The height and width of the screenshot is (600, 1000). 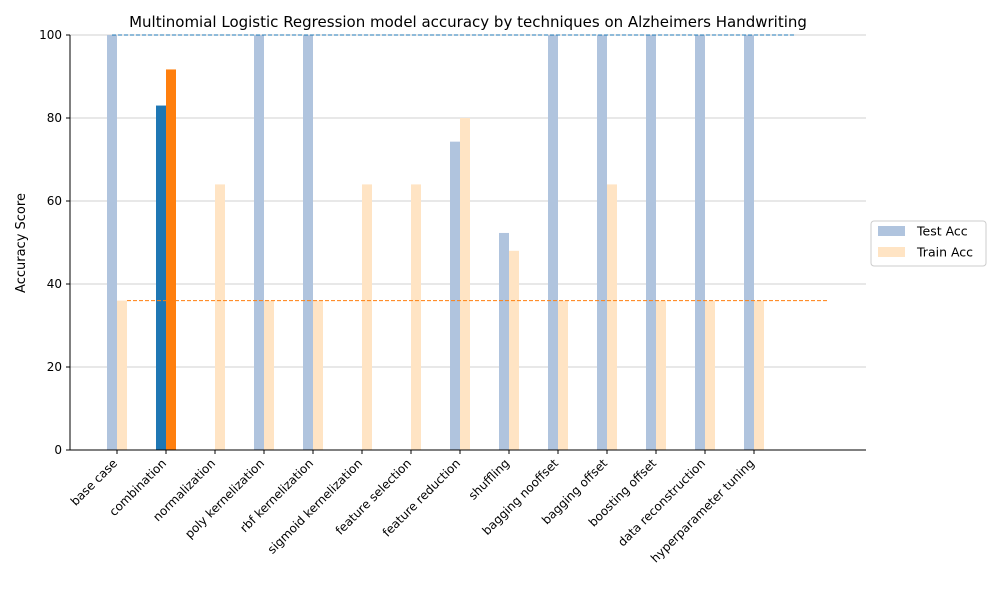 I want to click on legend-entry: Test Acc, so click(x=942, y=231).